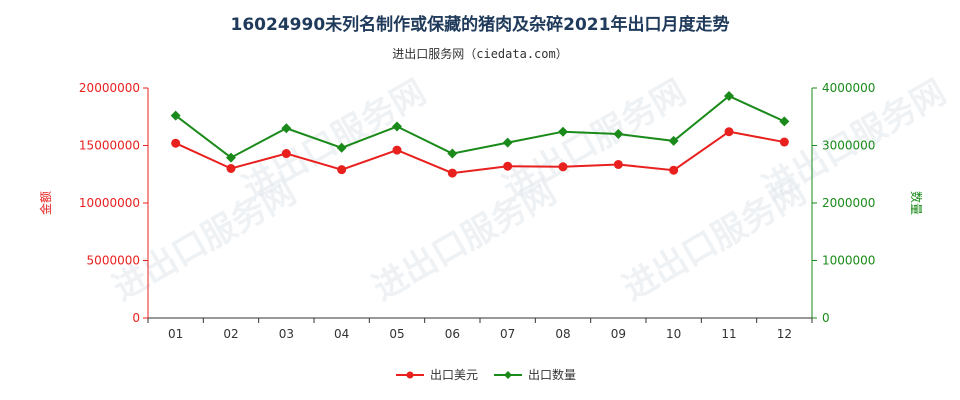 Image resolution: width=960 pixels, height=400 pixels. I want to click on legend-label-1: 出口美元, so click(454, 375).